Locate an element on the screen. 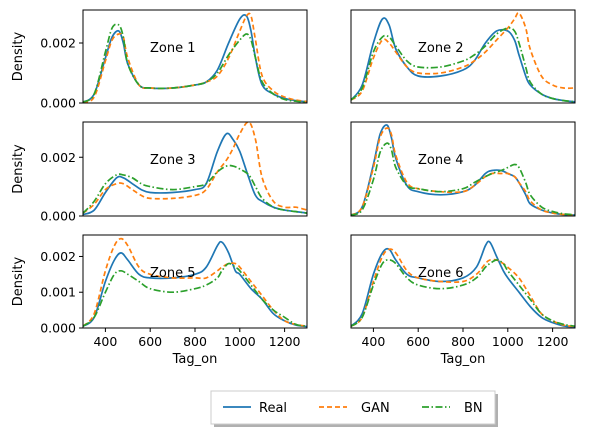 This screenshot has height=433, width=593. legend: Real GAN BN is located at coordinates (354, 409).